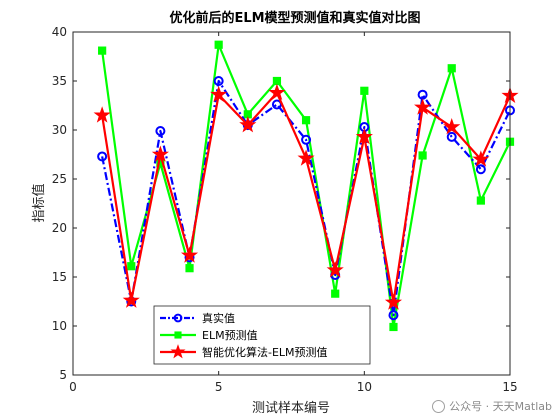  What do you see at coordinates (364, 387) in the screenshot?
I see `x-tick-label: 10` at bounding box center [364, 387].